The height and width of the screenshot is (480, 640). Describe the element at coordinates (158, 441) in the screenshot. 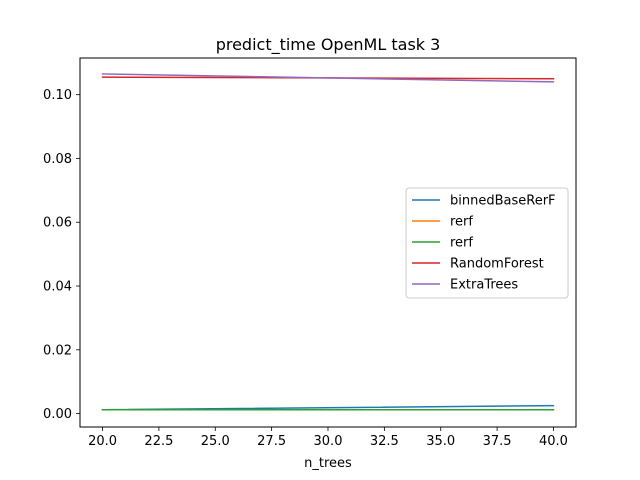

I see `x-tick-label: 22.5` at that location.